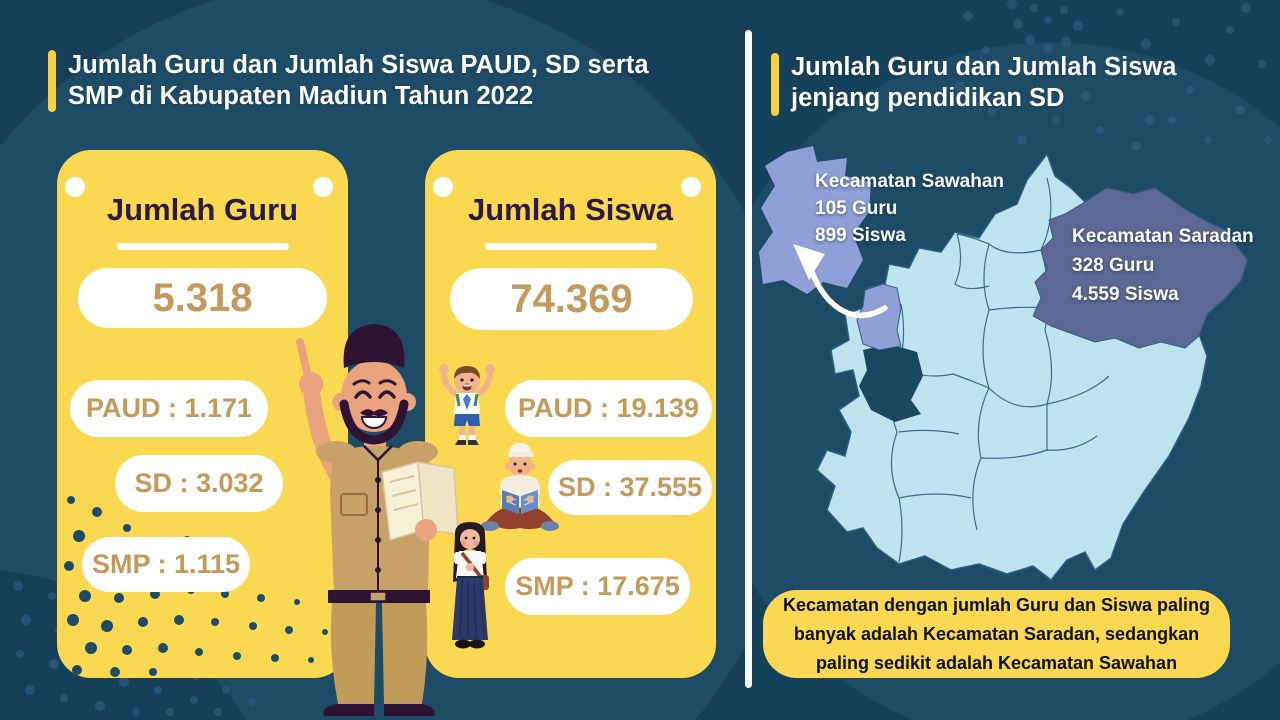 This screenshot has height=720, width=1280. What do you see at coordinates (166, 564) in the screenshot?
I see `guru-smp-pill: SMP : 1.115` at bounding box center [166, 564].